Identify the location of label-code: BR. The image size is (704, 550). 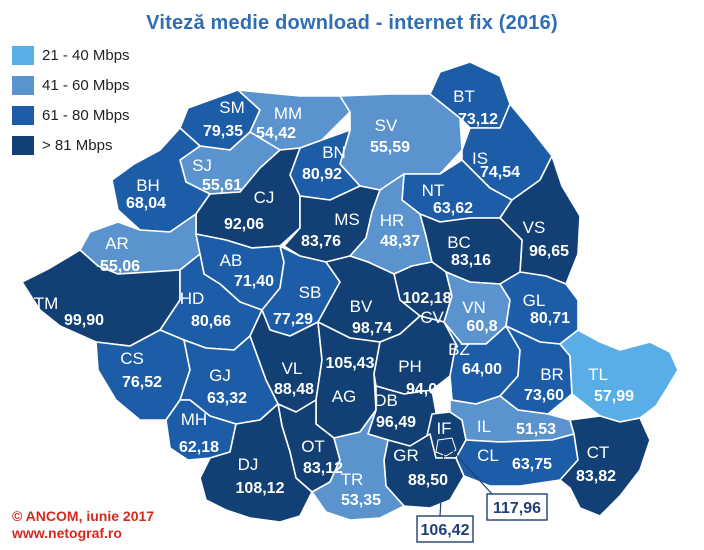
(552, 374).